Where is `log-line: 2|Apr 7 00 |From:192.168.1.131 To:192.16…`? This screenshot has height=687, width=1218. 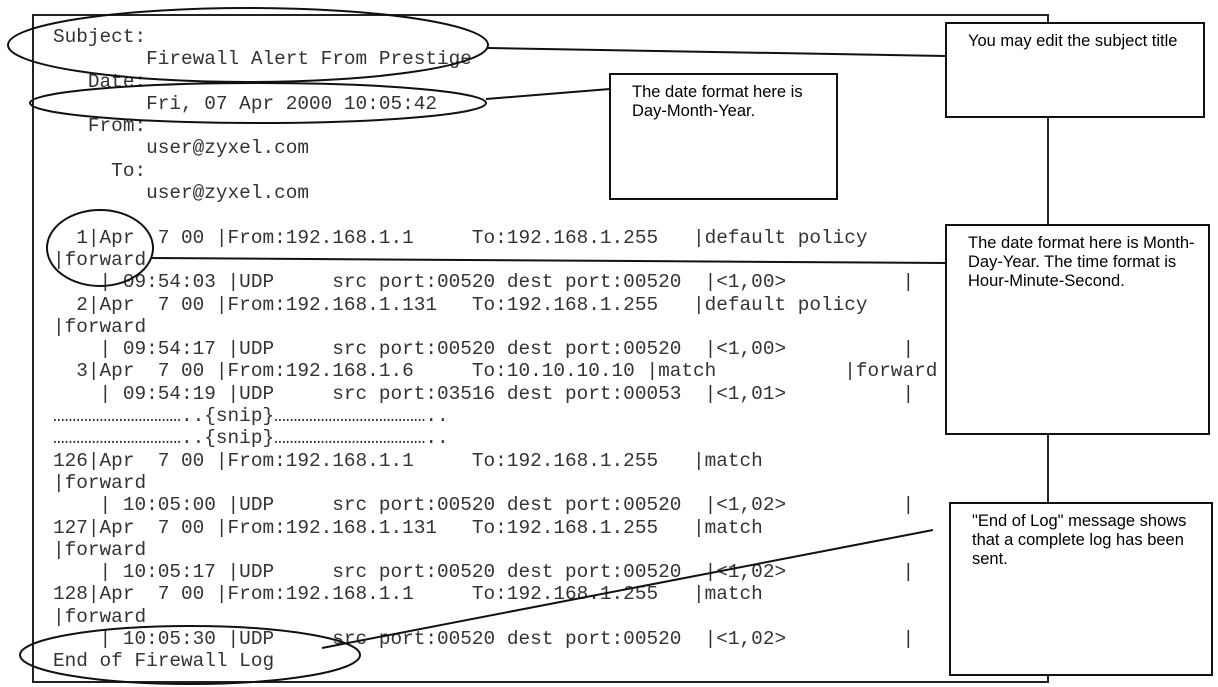
log-line: 2|Apr 7 00 |From:192.168.1.131 To:192.16… is located at coordinates (460, 304).